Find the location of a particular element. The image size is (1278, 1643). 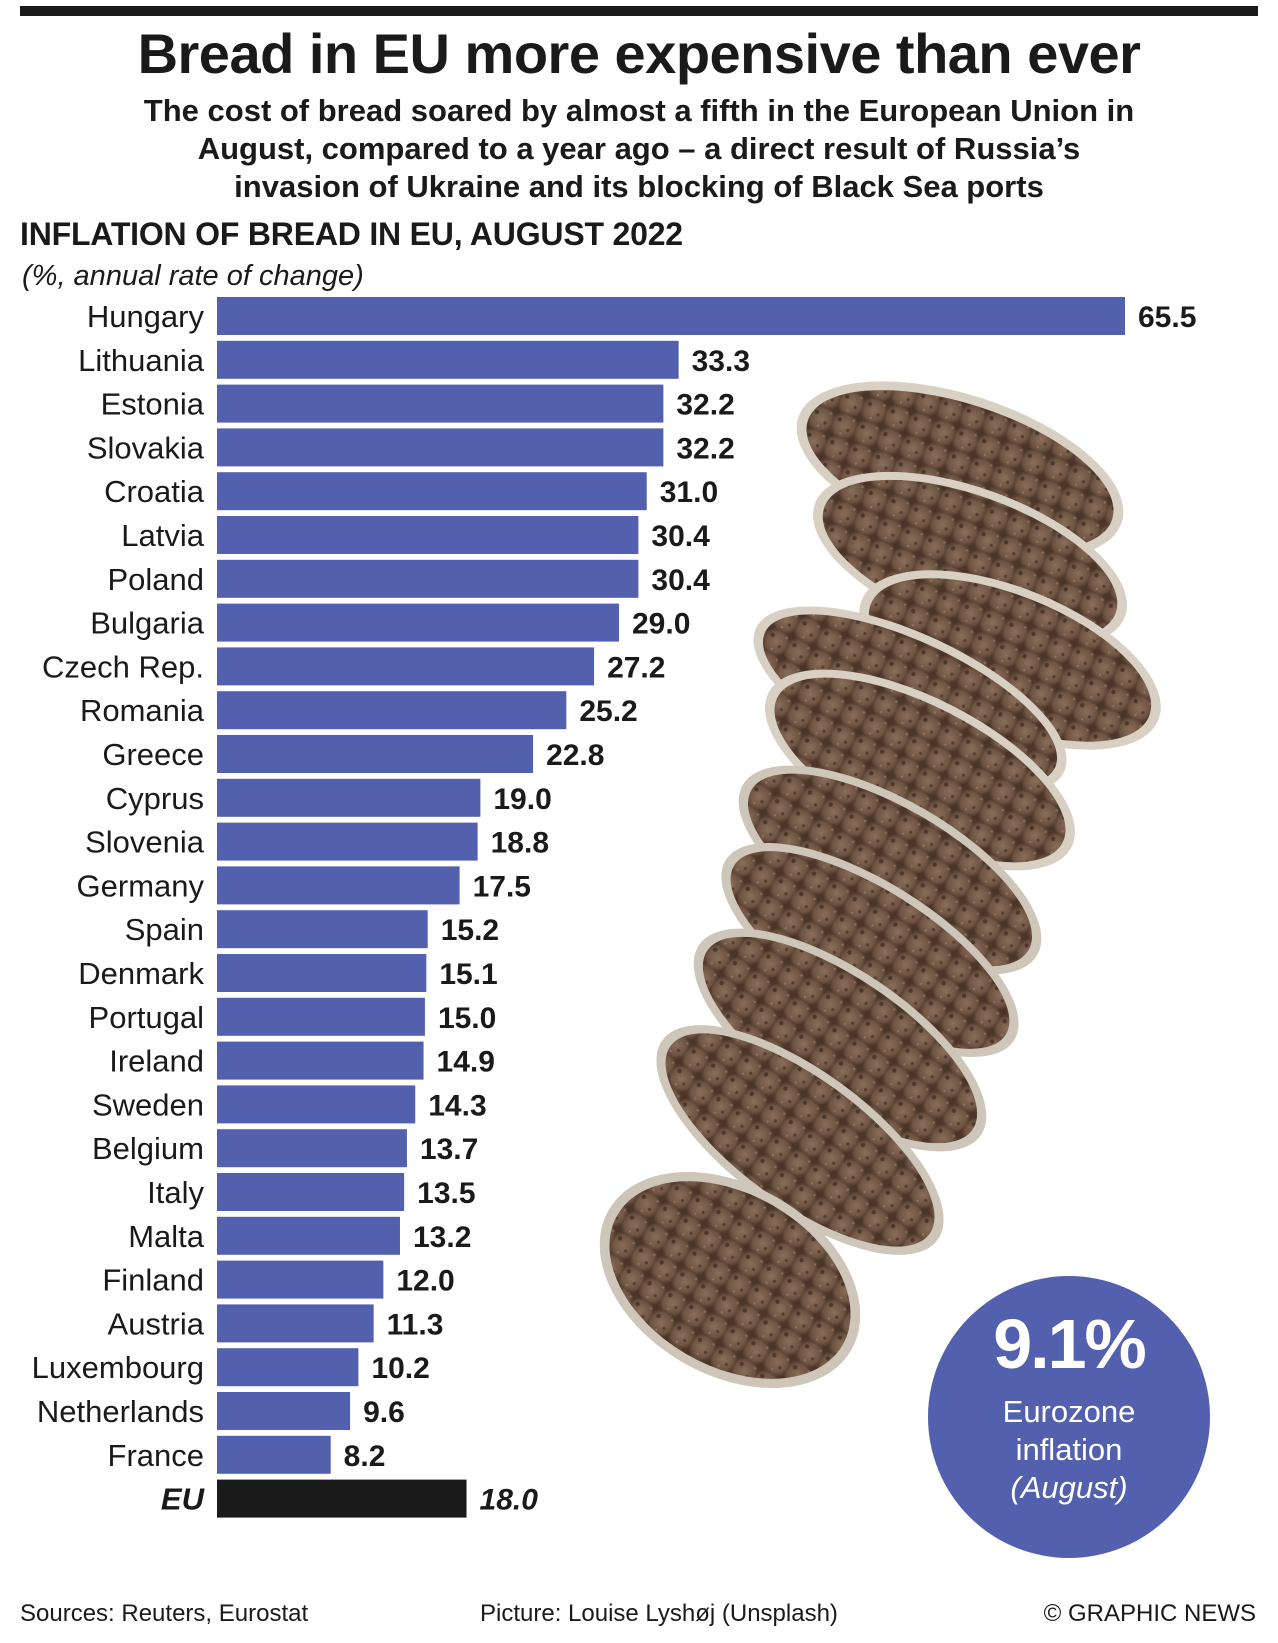

bar-croatia is located at coordinates (432, 491).